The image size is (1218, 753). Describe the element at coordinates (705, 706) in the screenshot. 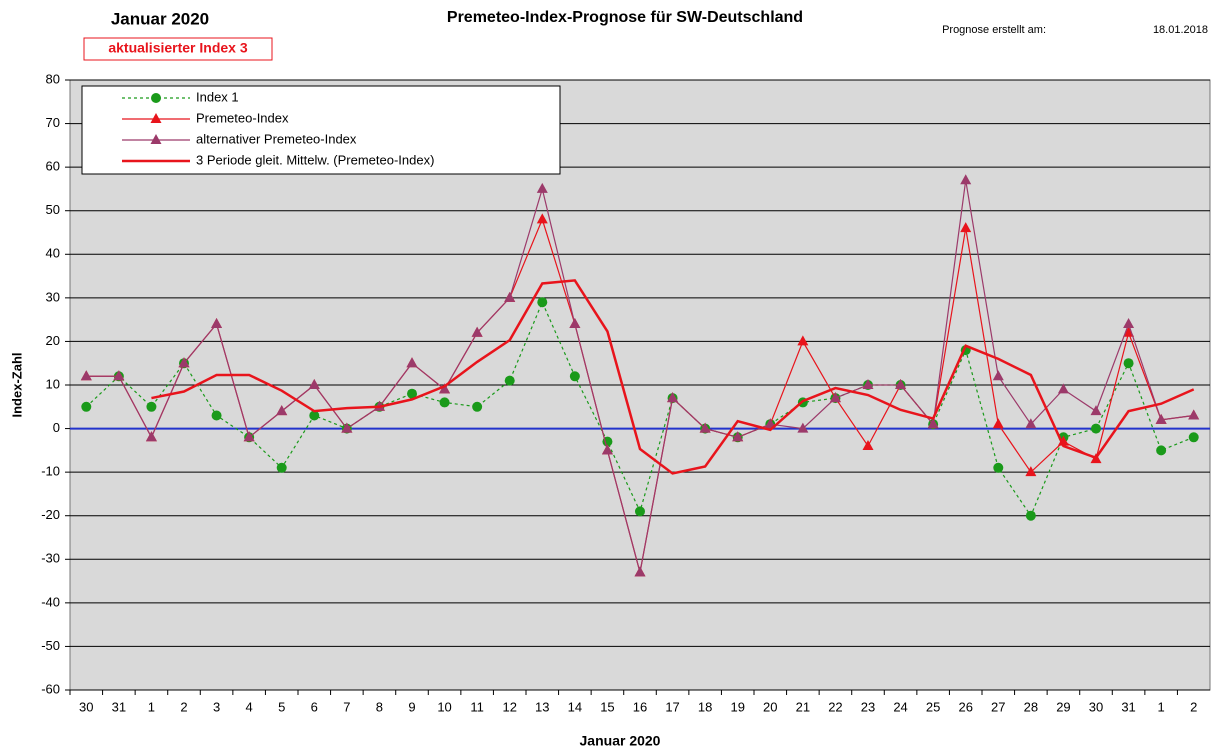

I see `x-tick-label: 18` at that location.